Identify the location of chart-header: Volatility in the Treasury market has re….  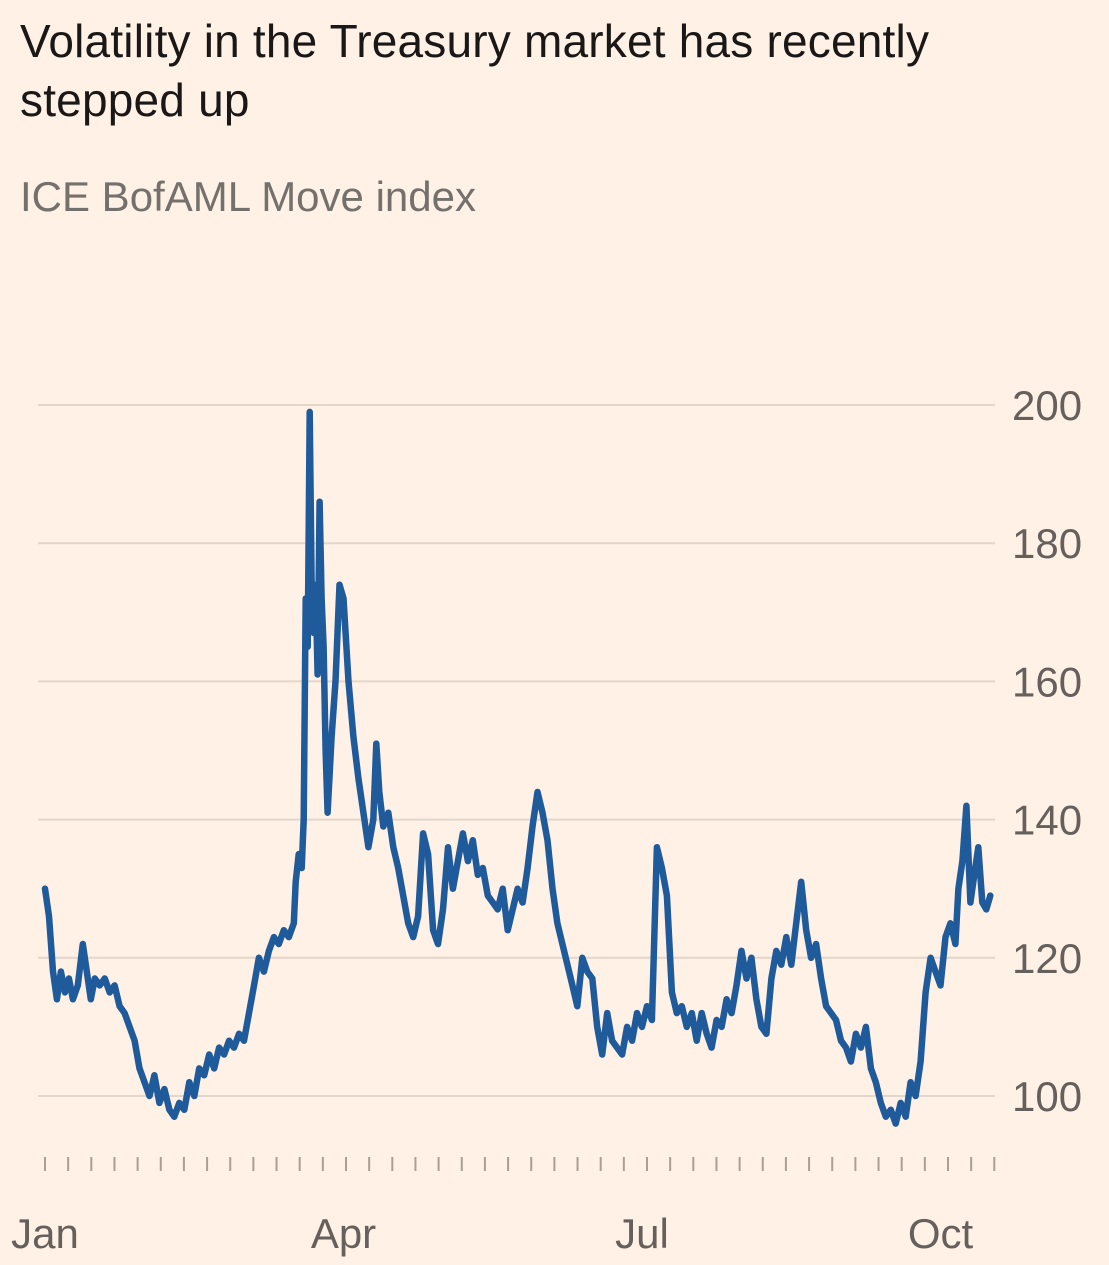
(500, 117).